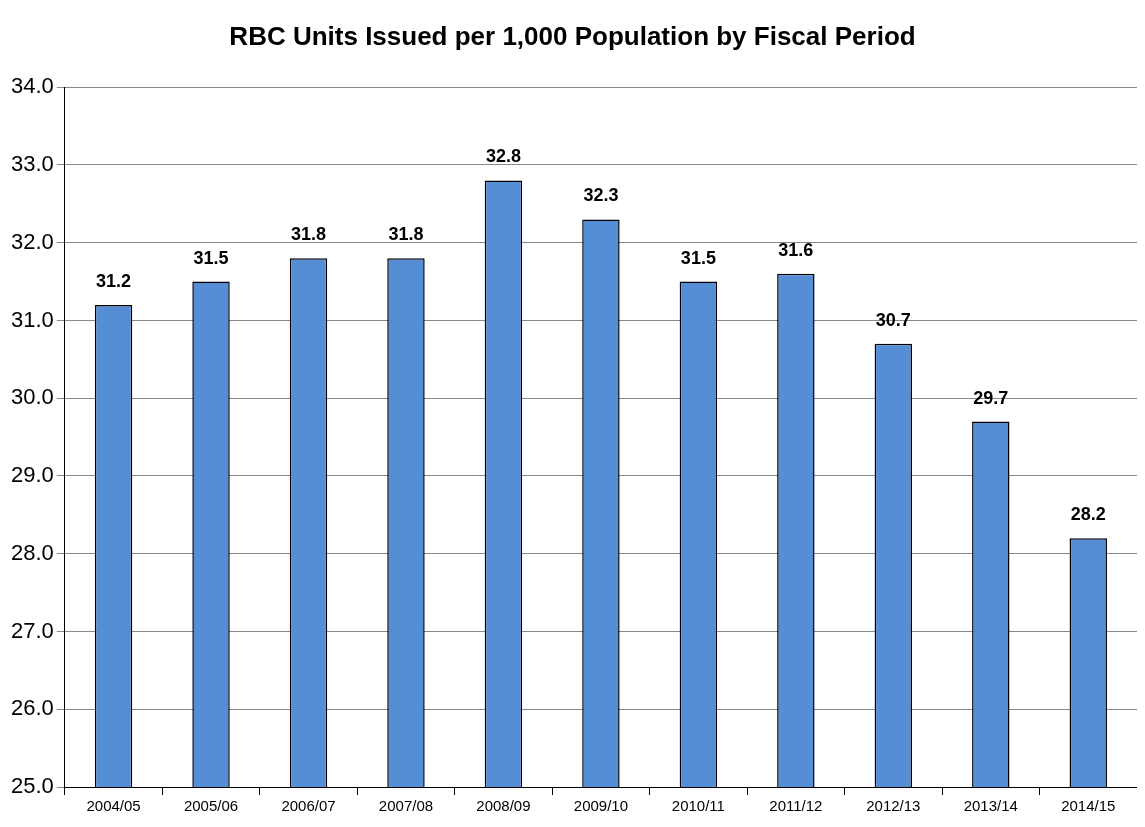 The height and width of the screenshot is (827, 1145). I want to click on y-tick-label: 30.0, so click(32, 397).